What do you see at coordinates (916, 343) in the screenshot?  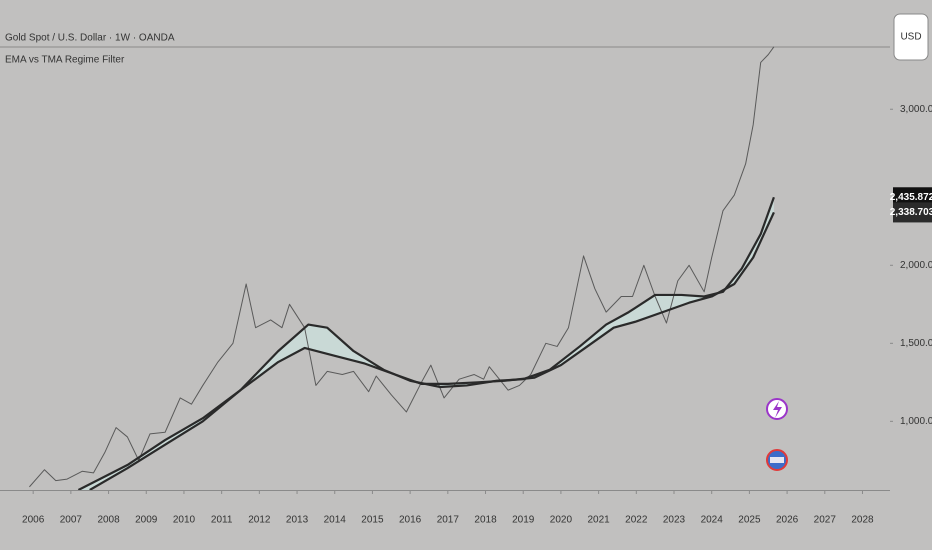 I see `y-tick-label: 1,500.000` at bounding box center [916, 343].